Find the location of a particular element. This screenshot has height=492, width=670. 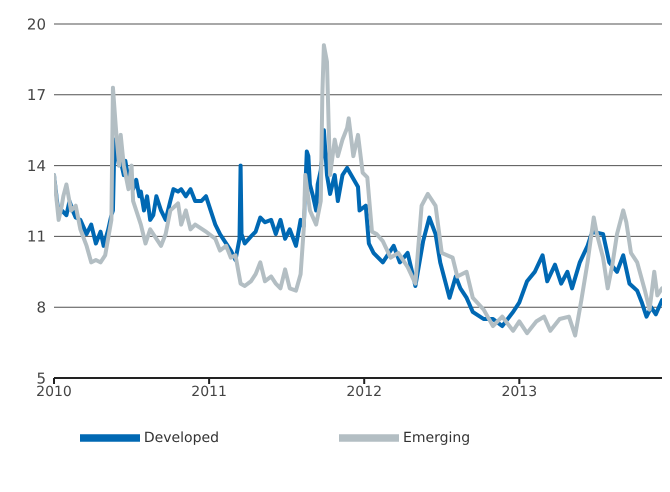

x-tick-label: 2010 is located at coordinates (54, 392).